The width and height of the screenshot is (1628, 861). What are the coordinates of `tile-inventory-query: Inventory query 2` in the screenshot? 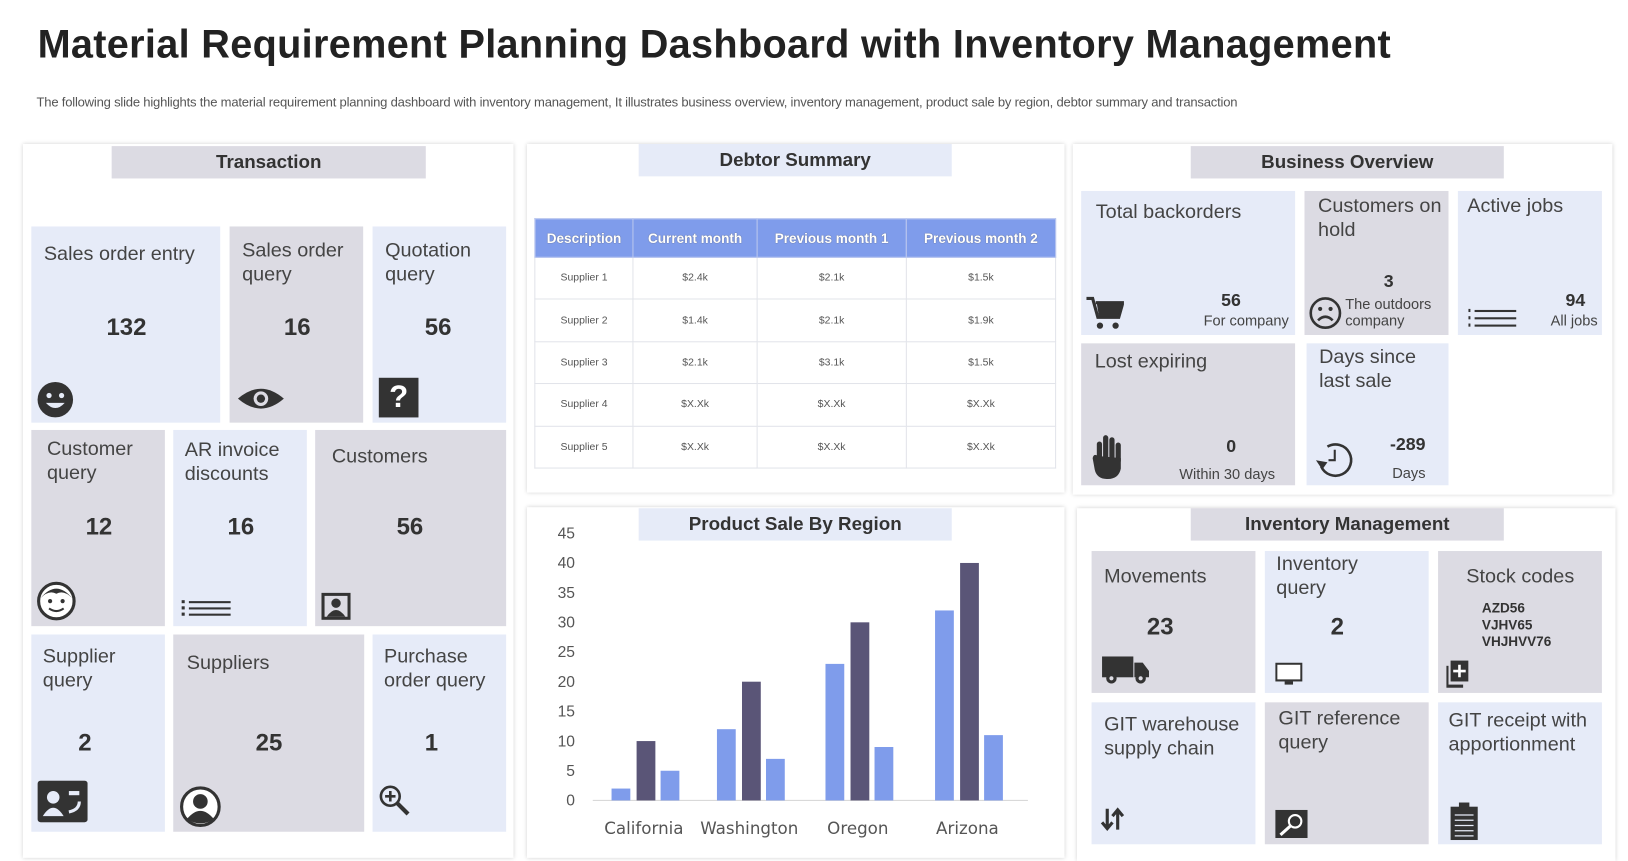 It's located at (1346, 622).